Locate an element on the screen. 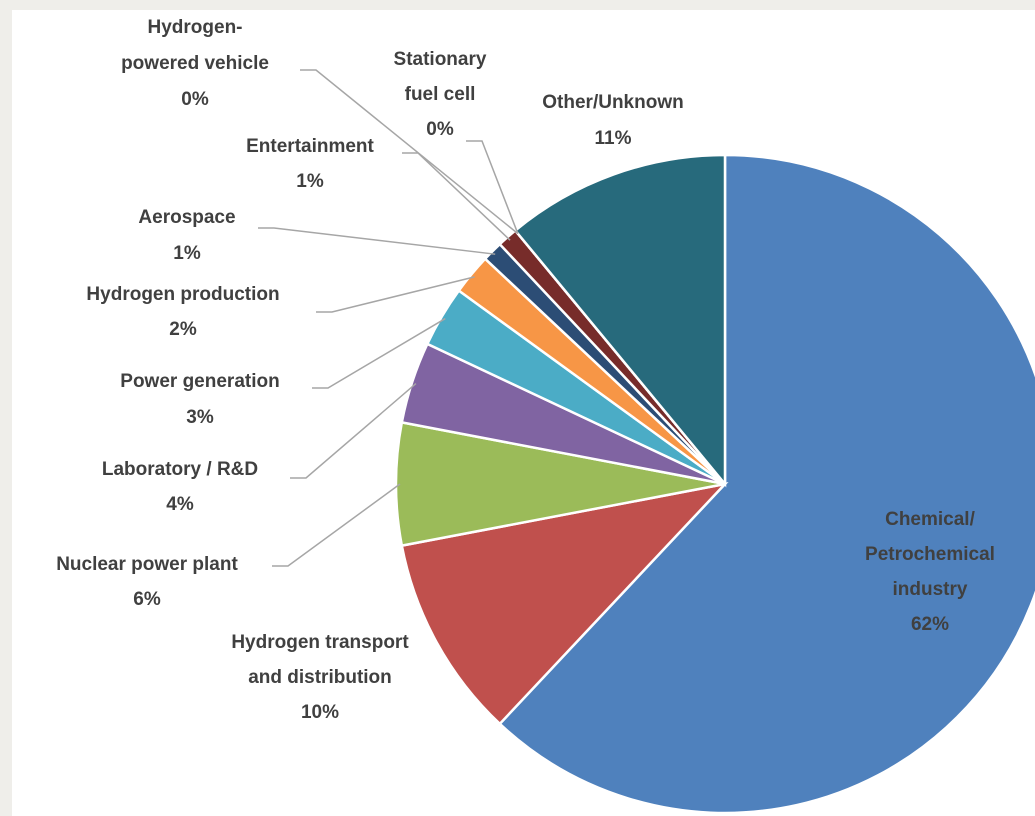 This screenshot has width=1035, height=816. label-line: Petrochemical is located at coordinates (930, 554).